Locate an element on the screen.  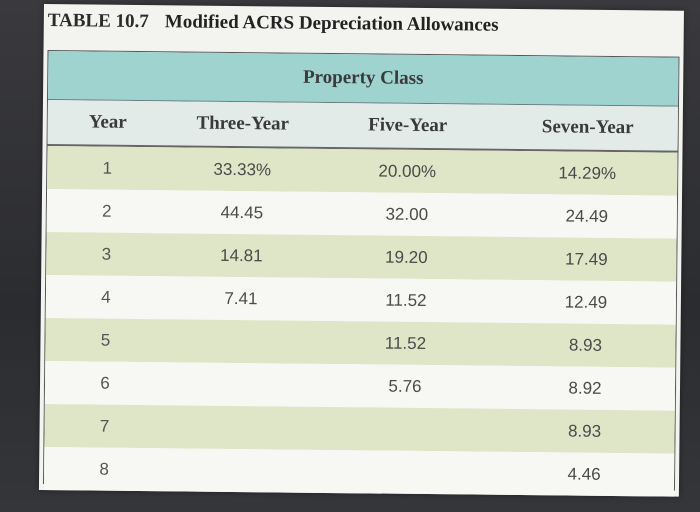
cell-seven-year: 12.49 is located at coordinates (586, 301).